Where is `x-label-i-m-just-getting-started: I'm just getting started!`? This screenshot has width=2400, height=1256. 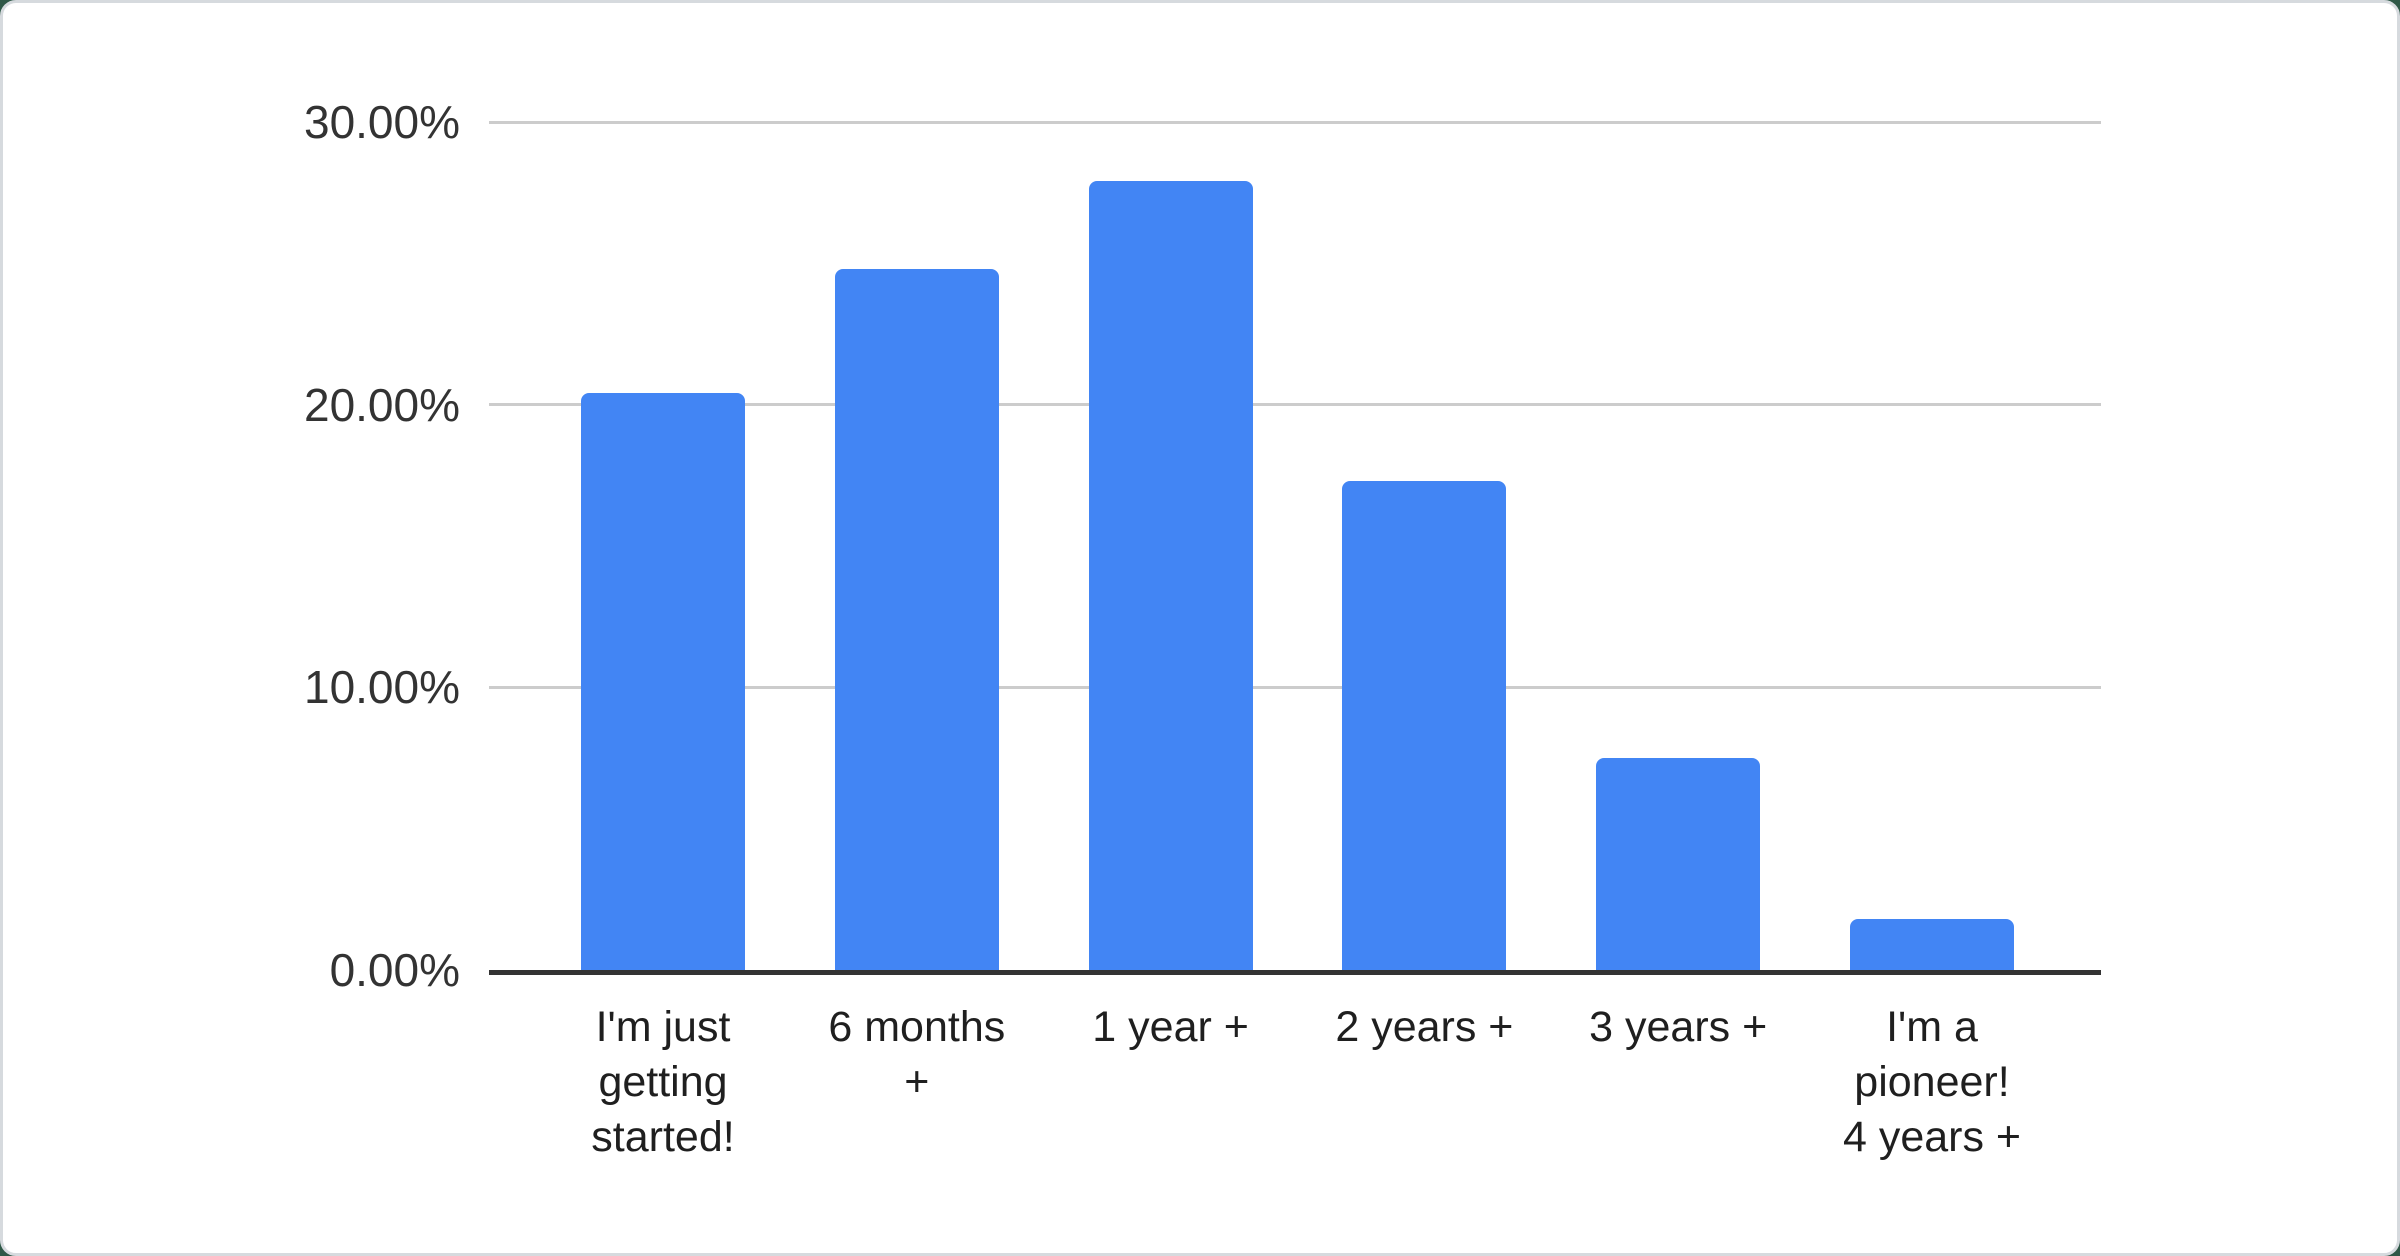 x-label-i-m-just-getting-started: I'm just getting started! is located at coordinates (663, 1082).